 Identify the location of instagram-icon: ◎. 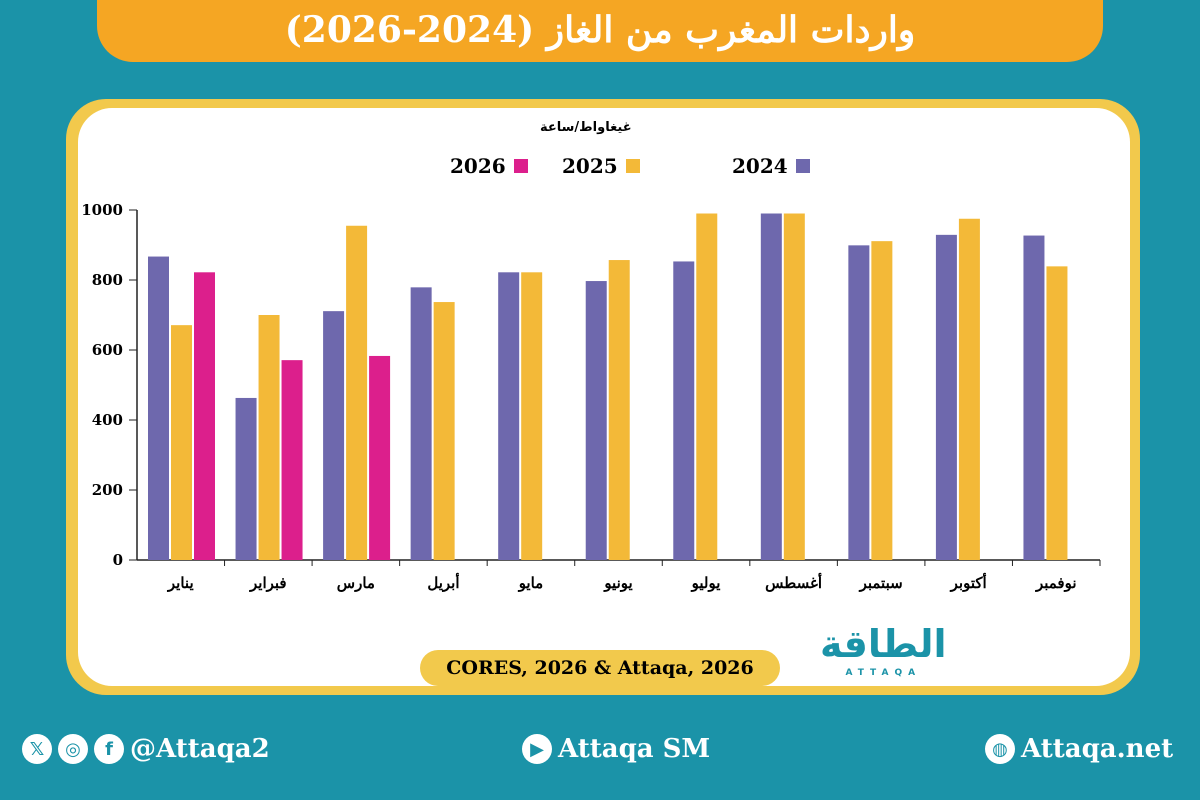
(73, 749).